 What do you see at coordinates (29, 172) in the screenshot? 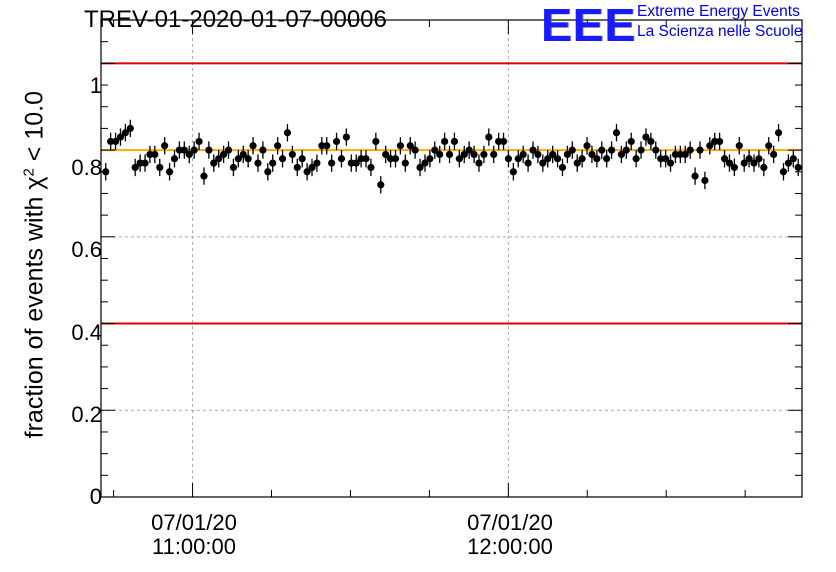
I see `y-axis-label-exponent: 2` at bounding box center [29, 172].